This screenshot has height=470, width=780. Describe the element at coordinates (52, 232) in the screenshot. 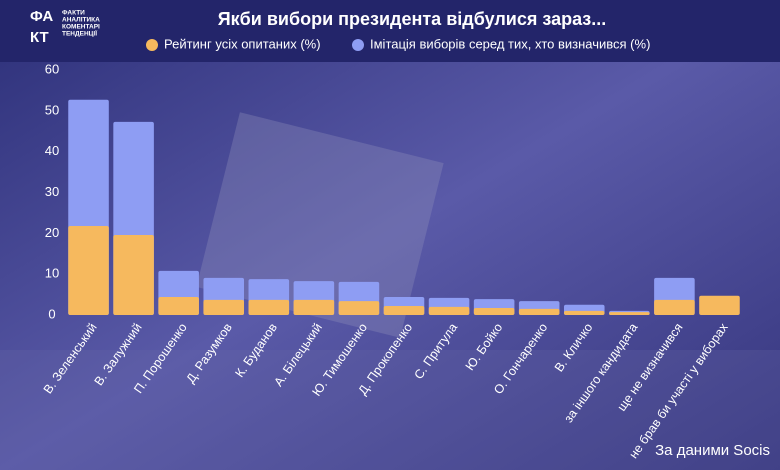

I see `y-tick-label: 20` at that location.